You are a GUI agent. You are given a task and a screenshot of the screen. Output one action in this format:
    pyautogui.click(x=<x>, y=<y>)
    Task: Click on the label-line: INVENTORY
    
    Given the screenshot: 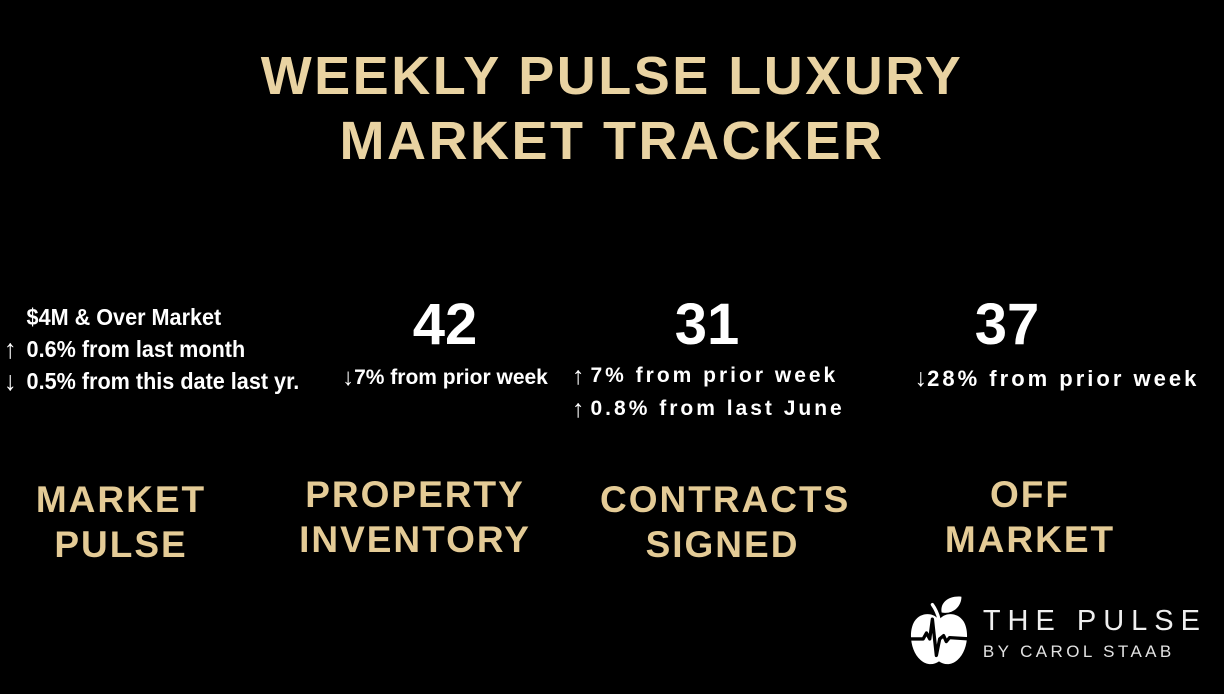 What is the action you would take?
    pyautogui.click(x=415, y=539)
    